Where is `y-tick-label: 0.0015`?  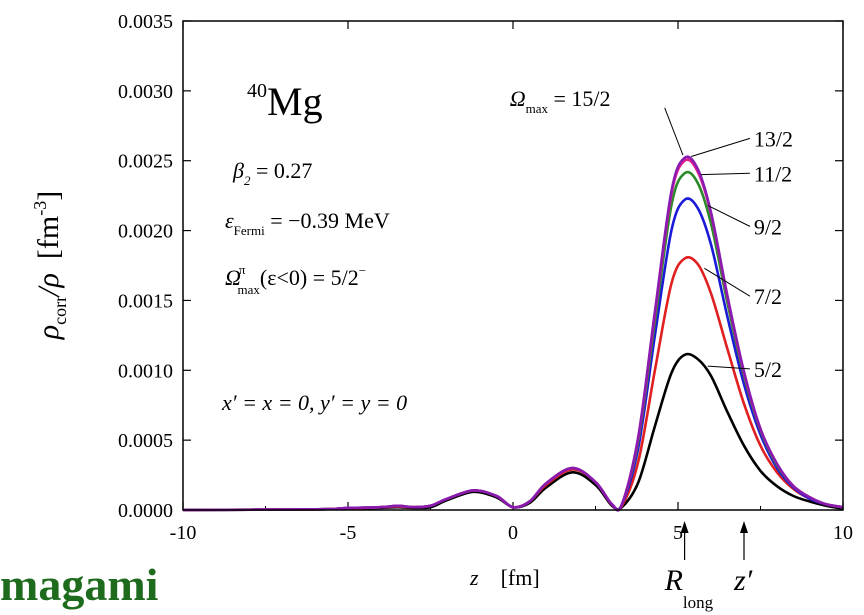 y-tick-label: 0.0015 is located at coordinates (145, 301).